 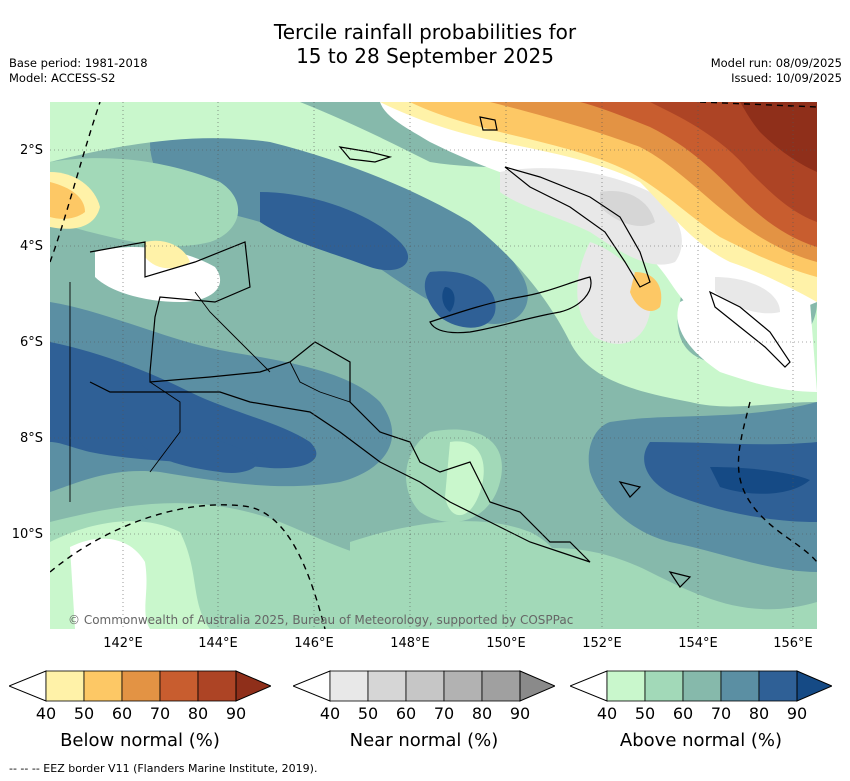 What do you see at coordinates (167, 254) in the screenshot?
I see `zone-below-40-inland` at bounding box center [167, 254].